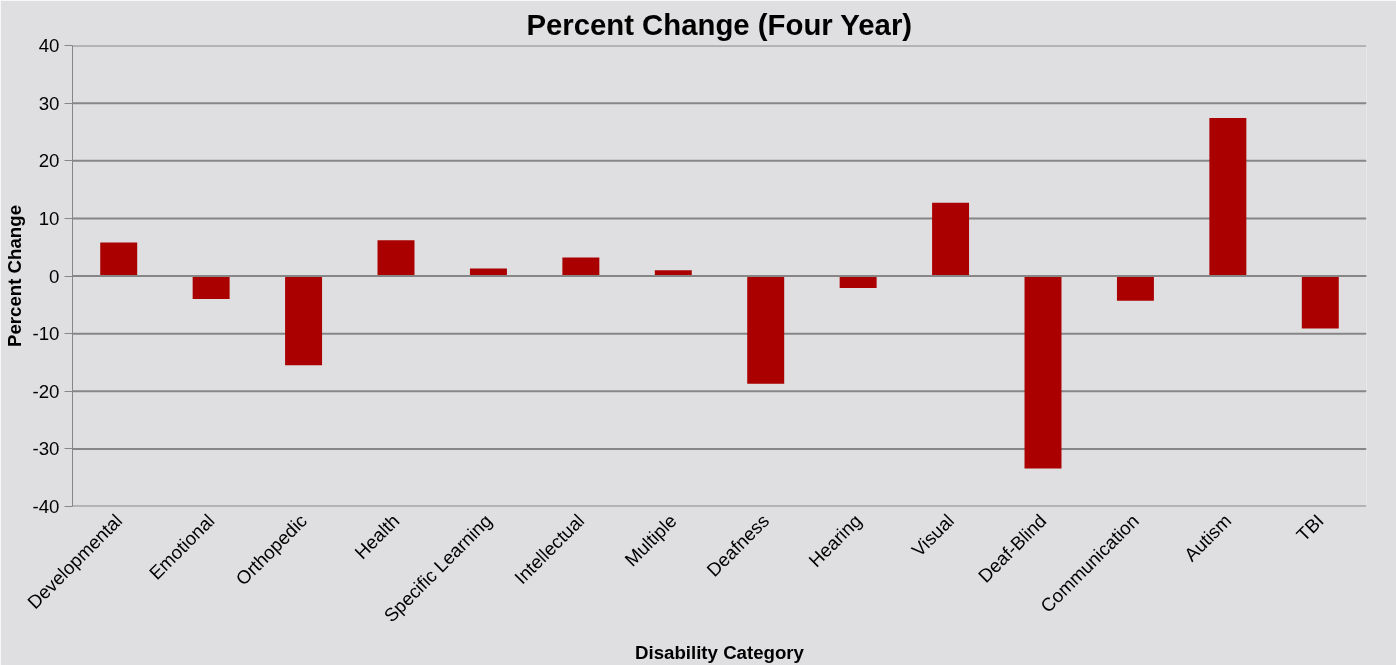  What do you see at coordinates (54, 276) in the screenshot?
I see `y-tick-label: 0` at bounding box center [54, 276].